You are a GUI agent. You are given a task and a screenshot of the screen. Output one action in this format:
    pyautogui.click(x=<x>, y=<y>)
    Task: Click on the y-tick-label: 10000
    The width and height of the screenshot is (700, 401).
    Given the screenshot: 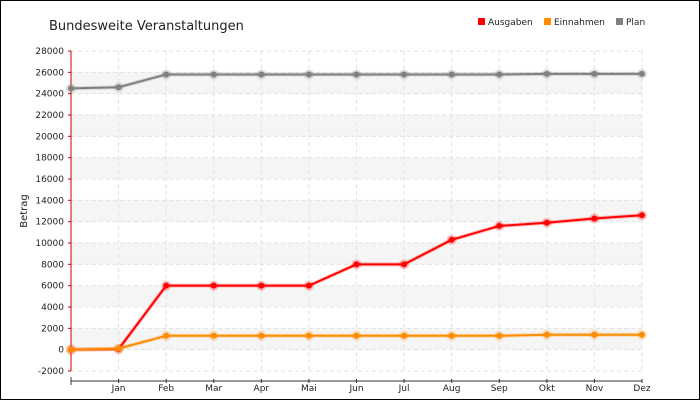 What is the action you would take?
    pyautogui.click(x=49, y=244)
    